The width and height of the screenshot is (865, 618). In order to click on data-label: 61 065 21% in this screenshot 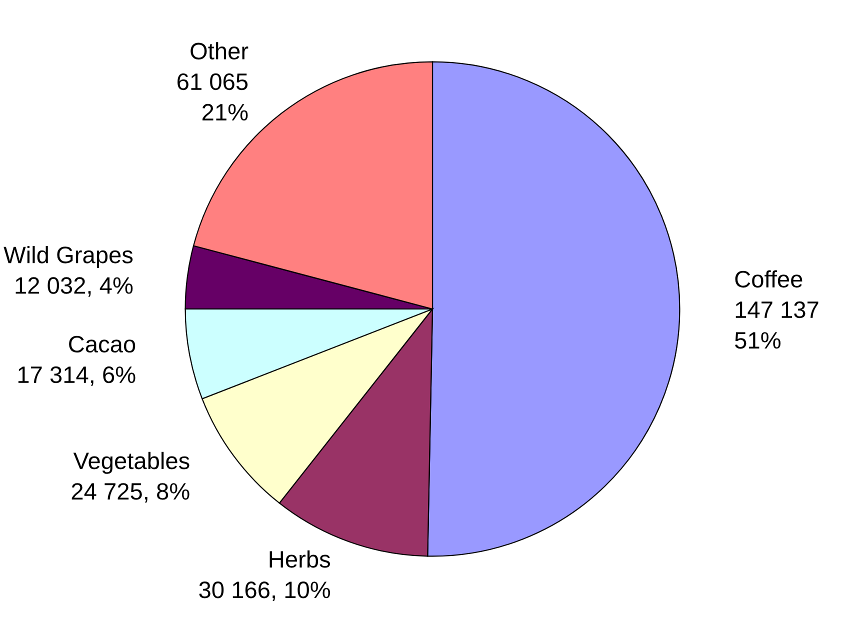, I will do `click(213, 97)`.